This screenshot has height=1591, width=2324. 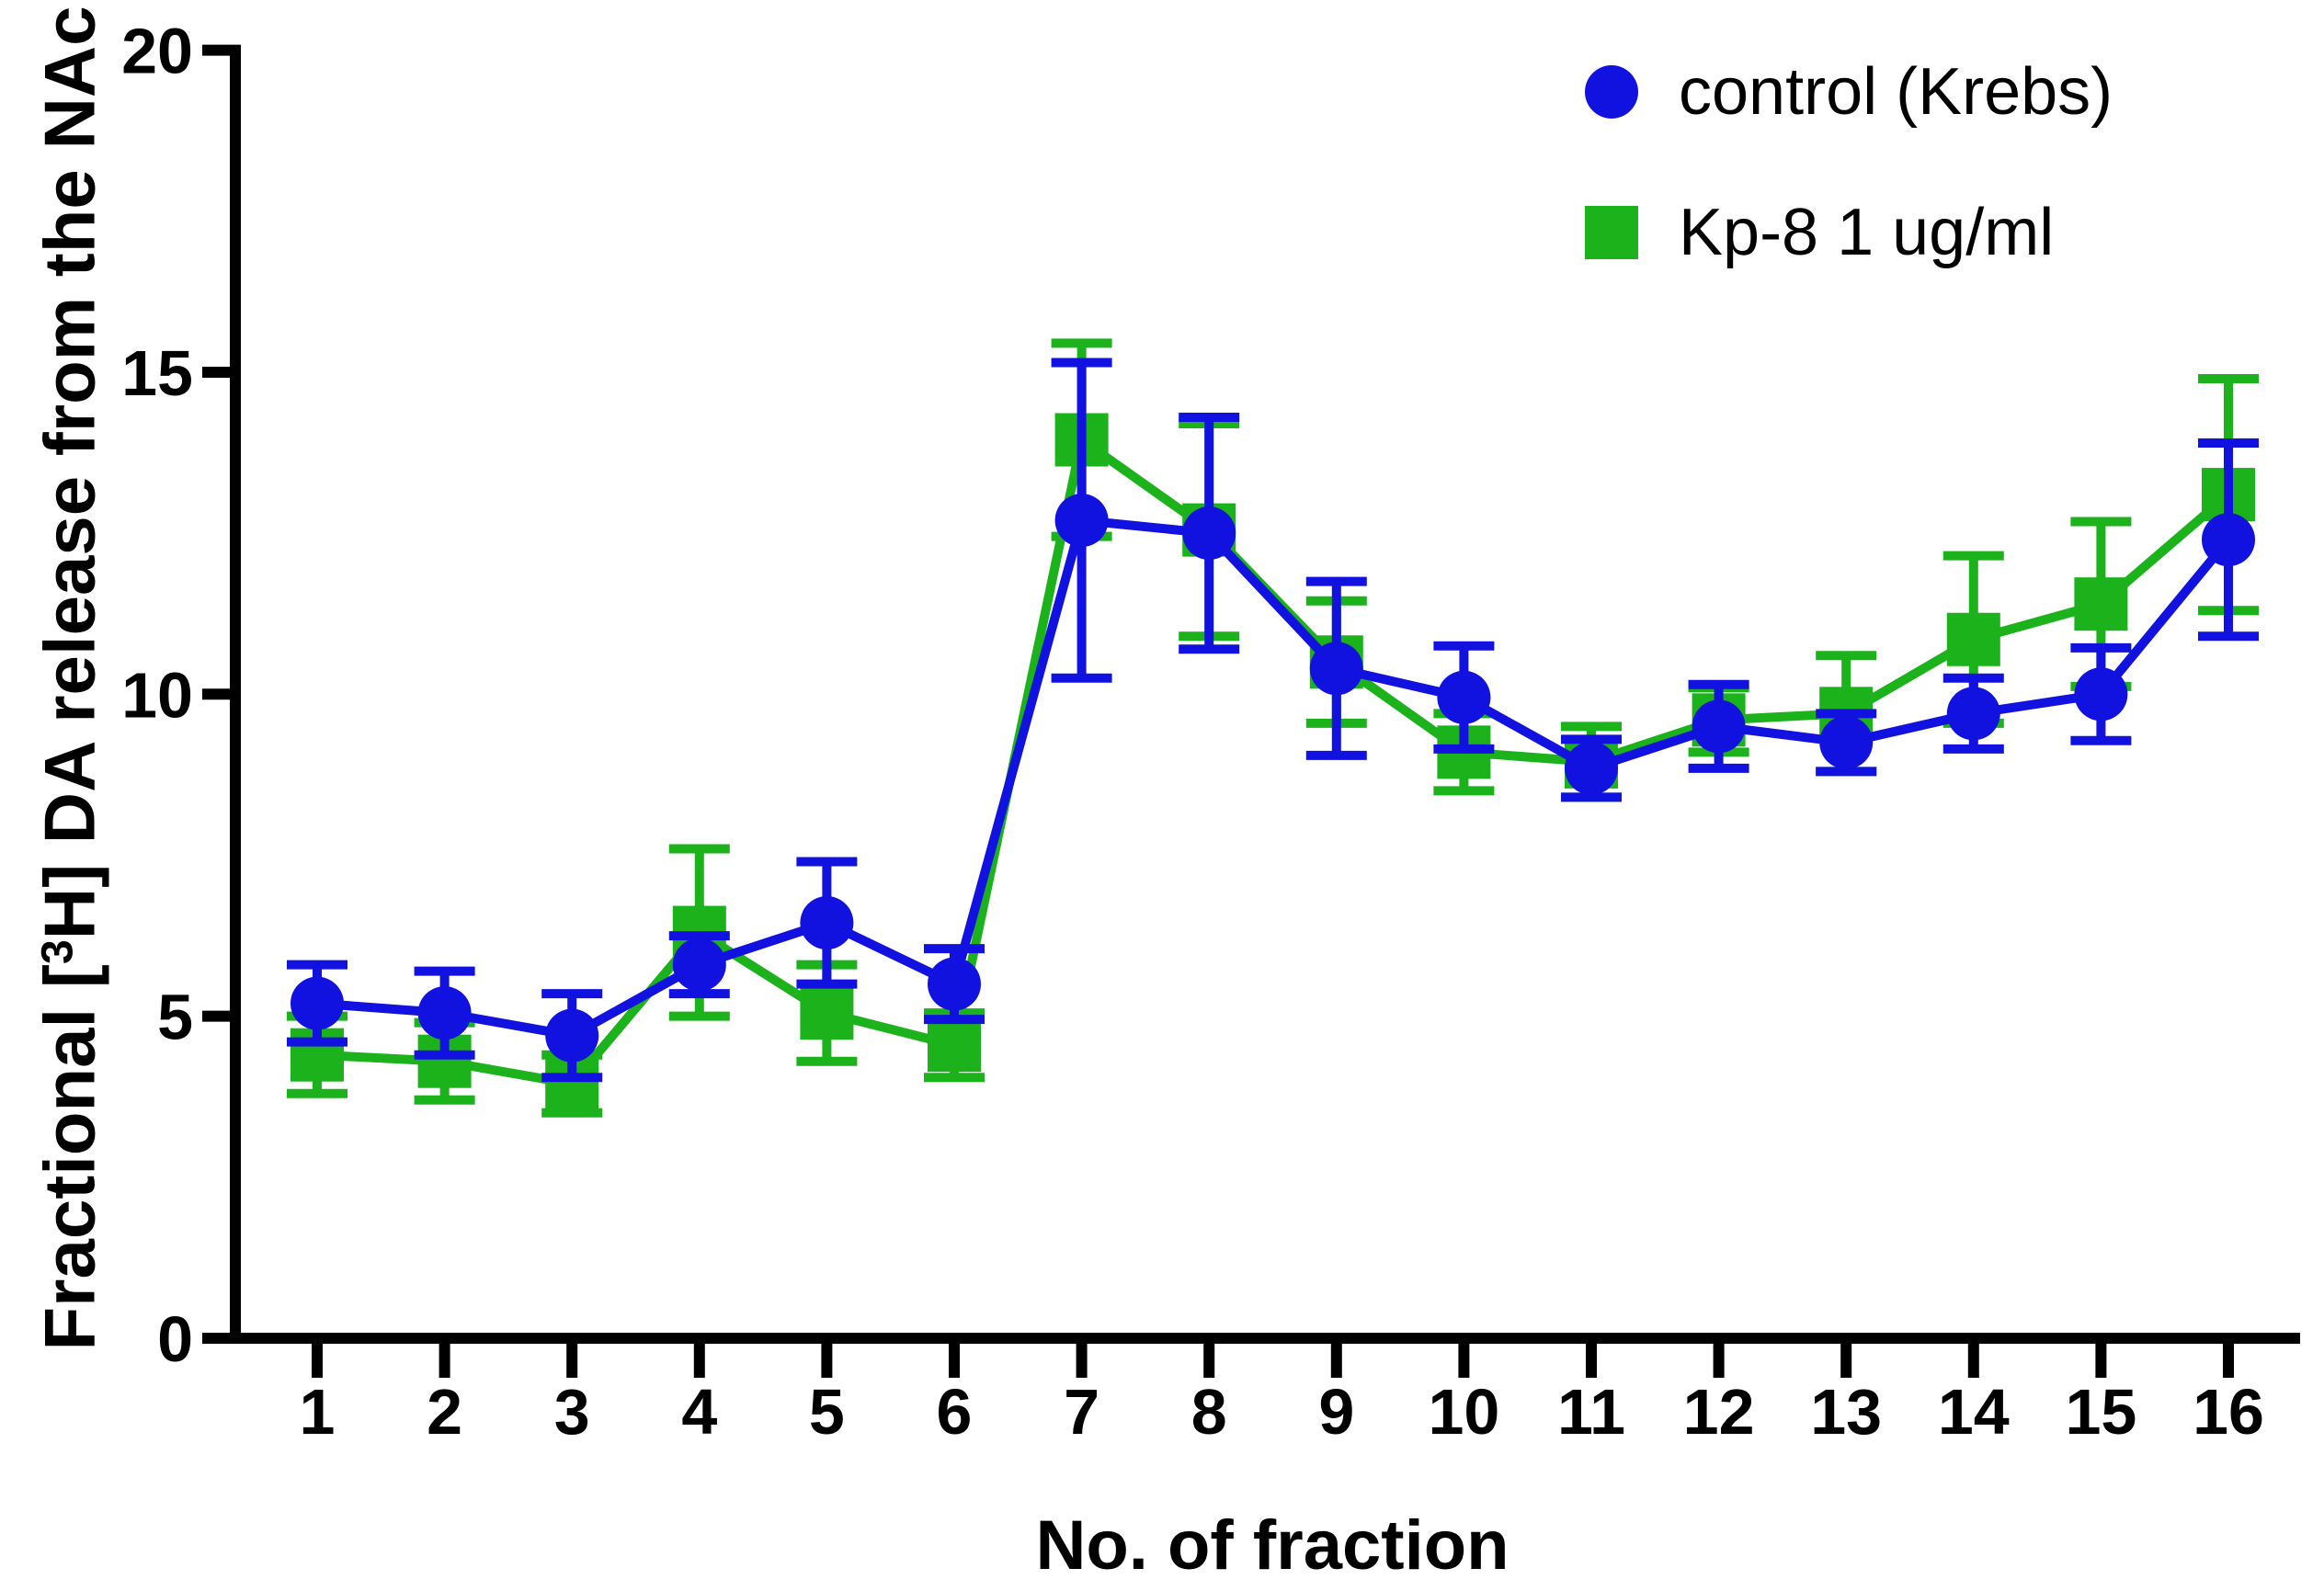 I want to click on x-tick-label: 9, so click(x=1336, y=1412).